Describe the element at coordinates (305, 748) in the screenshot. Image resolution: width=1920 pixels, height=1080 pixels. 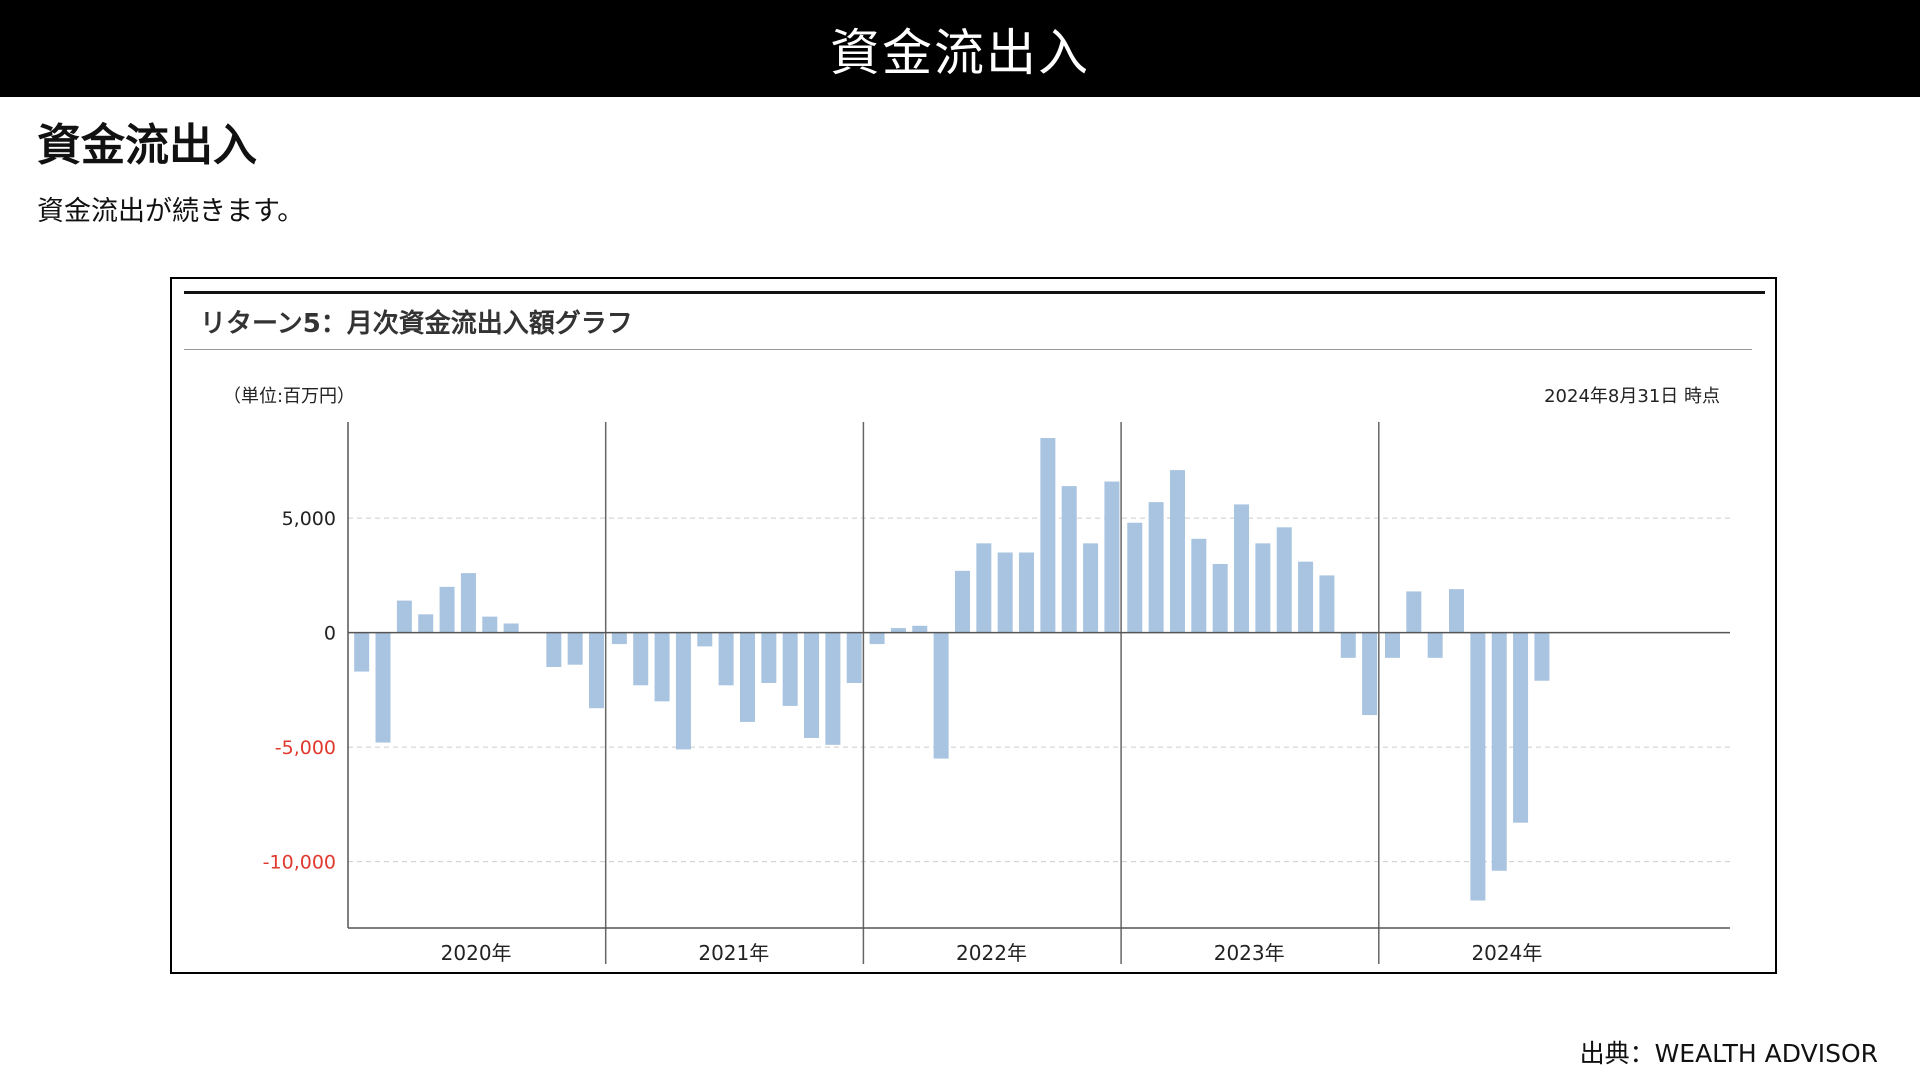
I see `y-tick-label: -5,000` at that location.